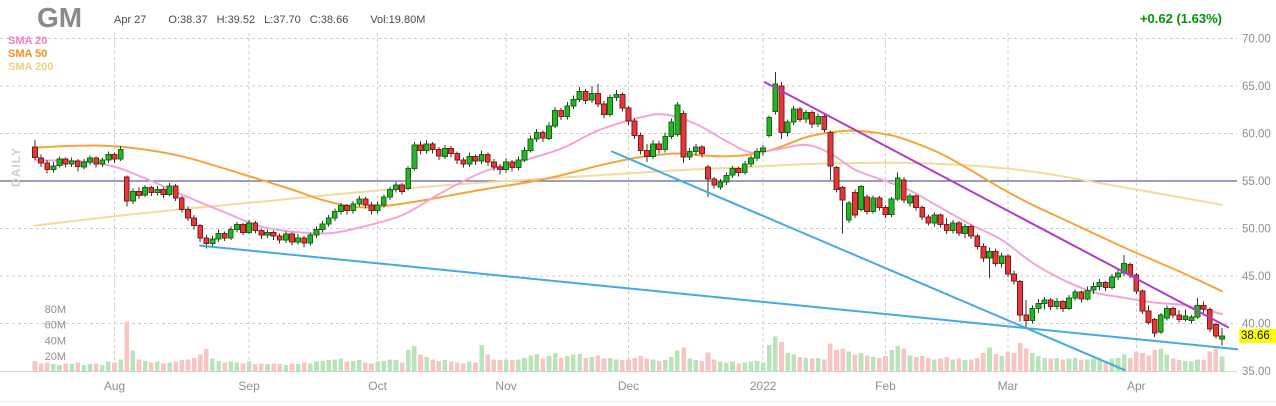  Describe the element at coordinates (1136, 386) in the screenshot. I see `month-axis-label: Apr` at that location.